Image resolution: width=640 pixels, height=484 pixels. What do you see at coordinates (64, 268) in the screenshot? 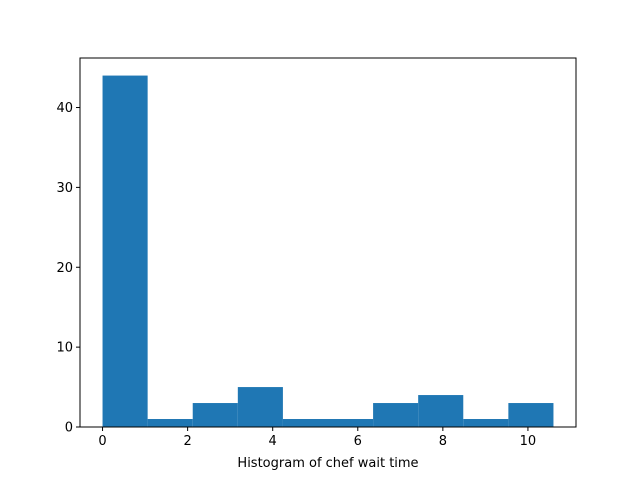
I see `y-tick-label: 20` at bounding box center [64, 268].